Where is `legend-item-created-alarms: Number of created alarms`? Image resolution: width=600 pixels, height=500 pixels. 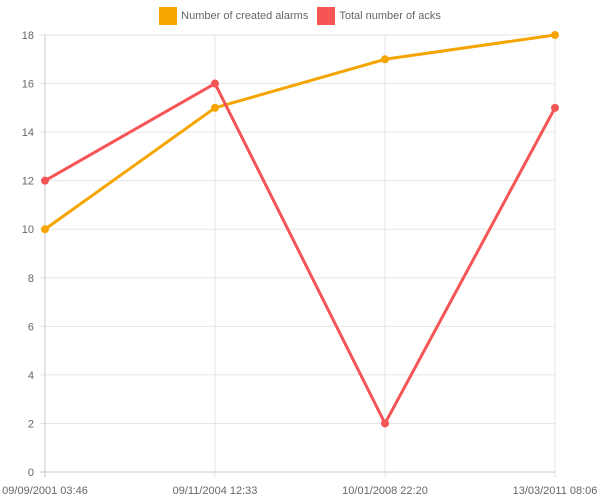
legend-item-created-alarms: Number of created alarms is located at coordinates (233, 16).